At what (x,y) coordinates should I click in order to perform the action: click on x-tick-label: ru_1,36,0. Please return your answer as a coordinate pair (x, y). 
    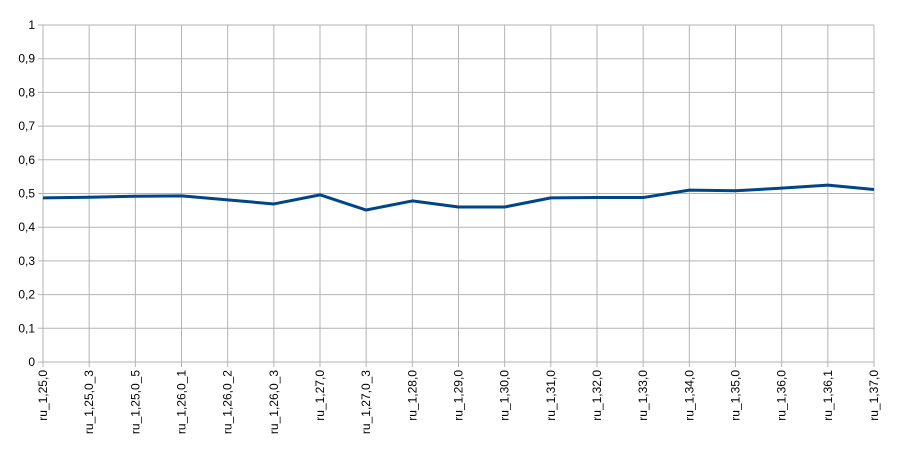
    Looking at the image, I should click on (782, 395).